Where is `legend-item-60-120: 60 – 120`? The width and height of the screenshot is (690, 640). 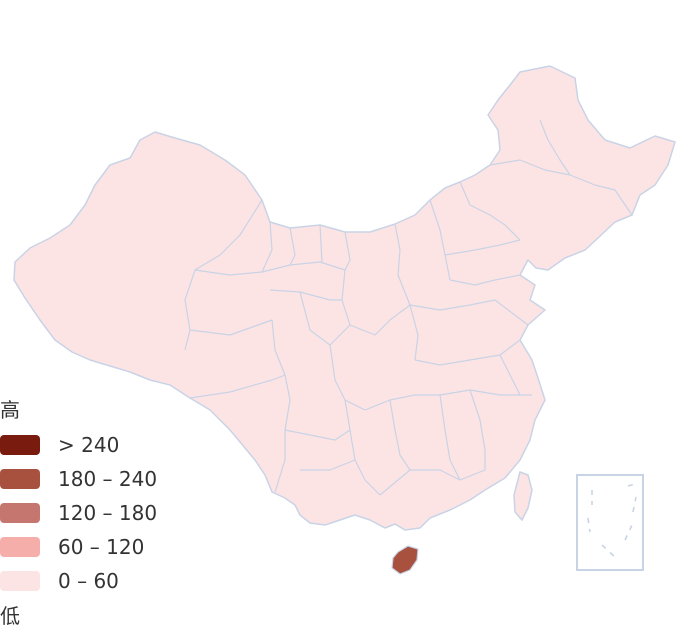
legend-item-60-120: 60 – 120 is located at coordinates (100, 547).